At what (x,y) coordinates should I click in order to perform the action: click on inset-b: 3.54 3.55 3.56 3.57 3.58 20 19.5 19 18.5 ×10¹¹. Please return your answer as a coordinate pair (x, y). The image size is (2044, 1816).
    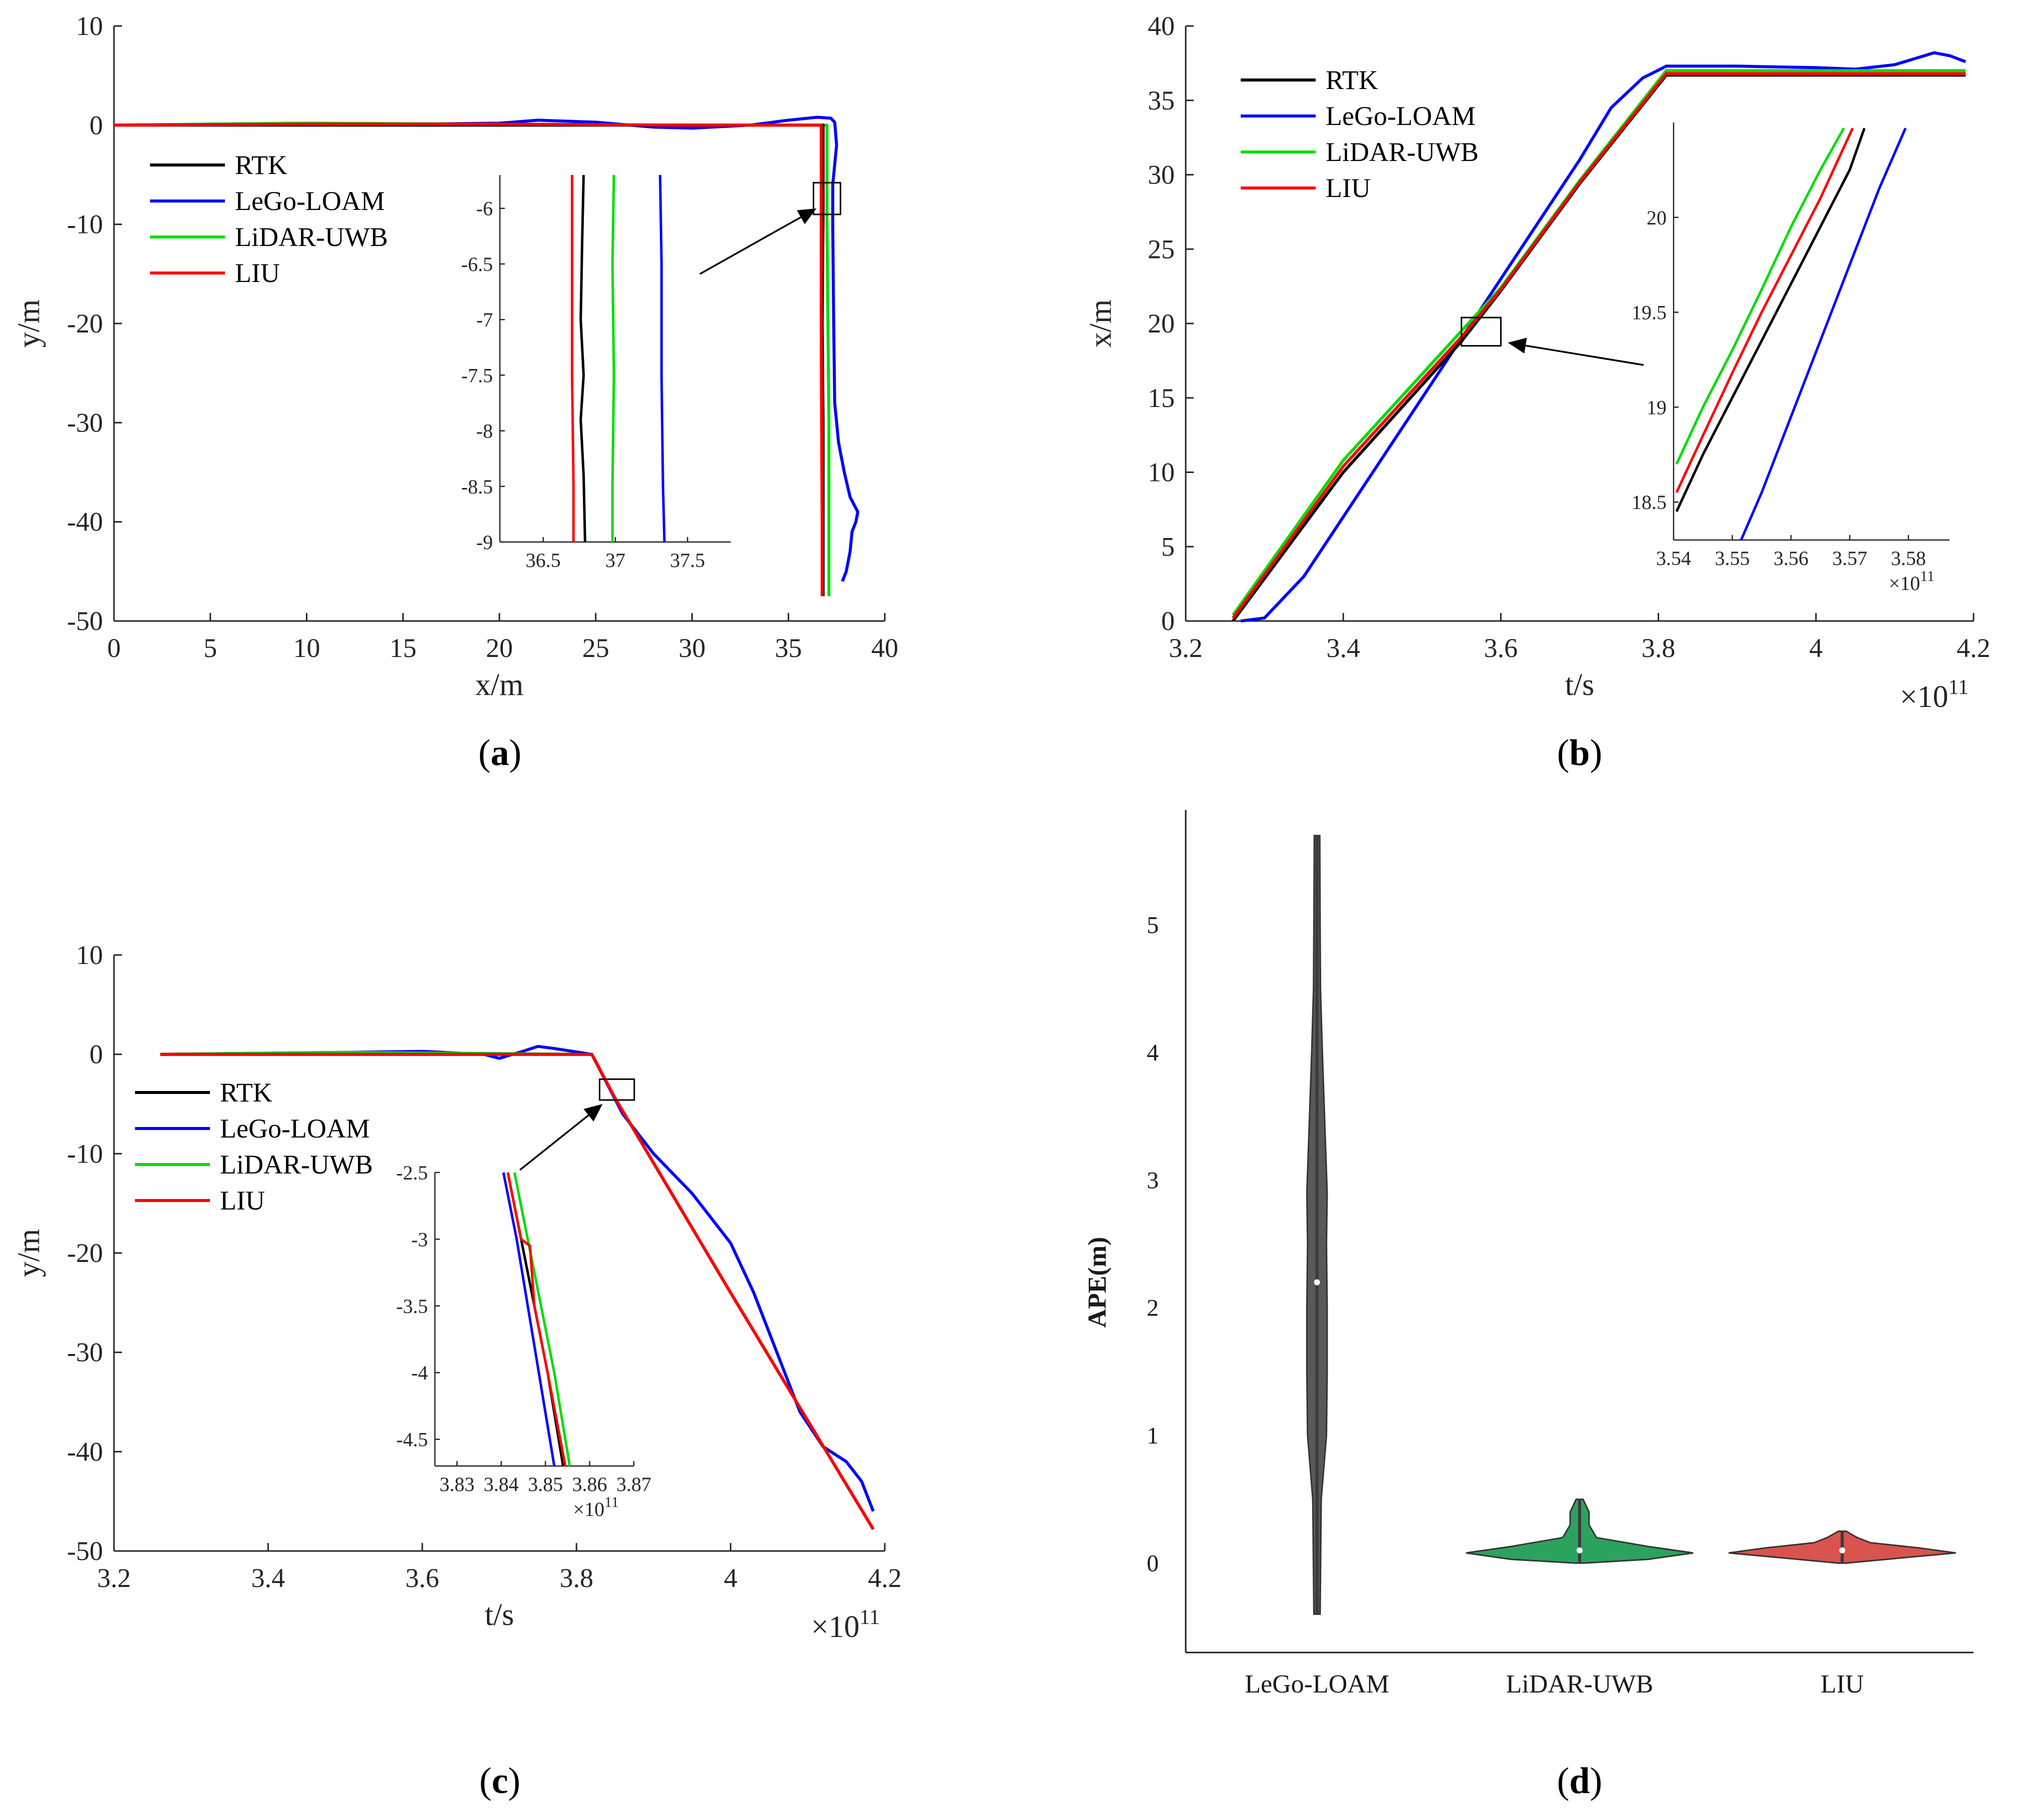
    Looking at the image, I should click on (1791, 358).